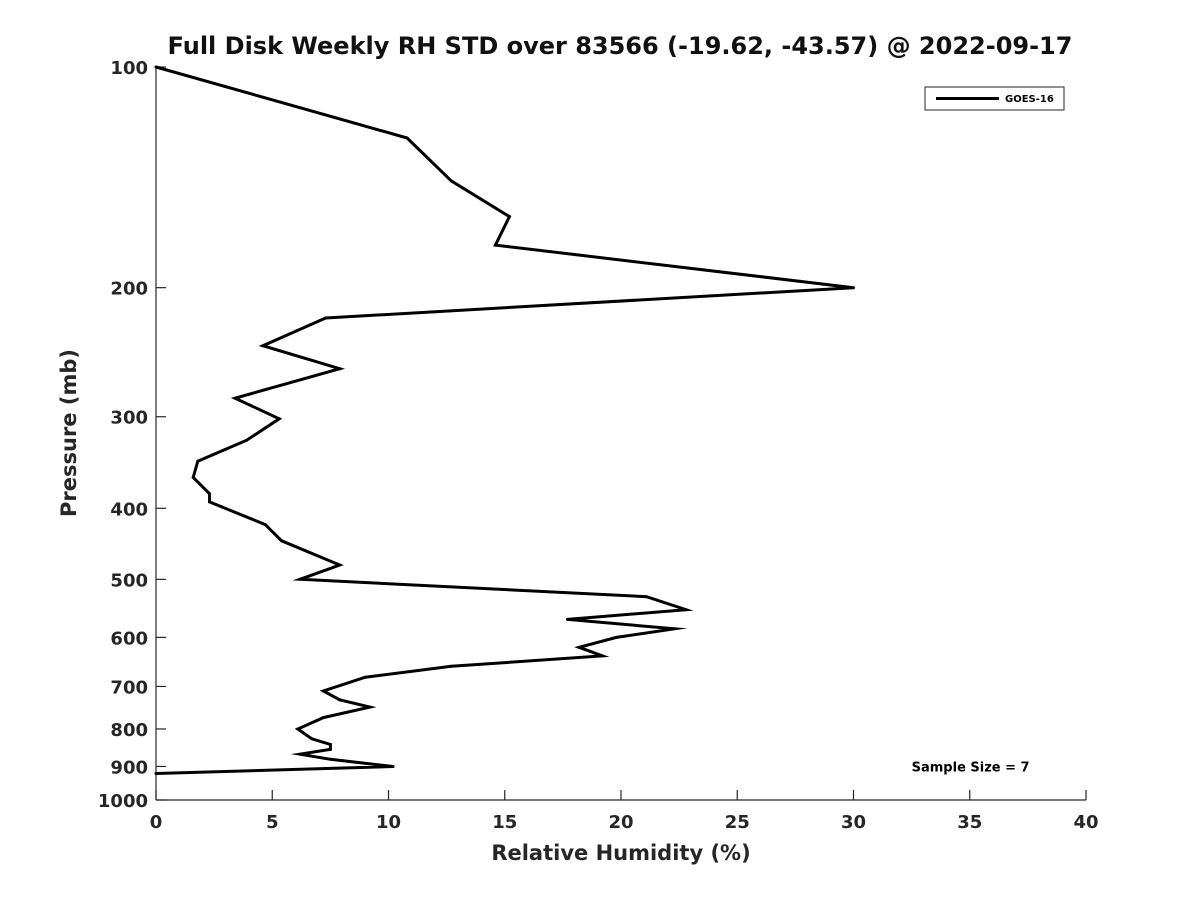 The height and width of the screenshot is (900, 1200). Describe the element at coordinates (129, 289) in the screenshot. I see `y-tick-label: 200` at that location.